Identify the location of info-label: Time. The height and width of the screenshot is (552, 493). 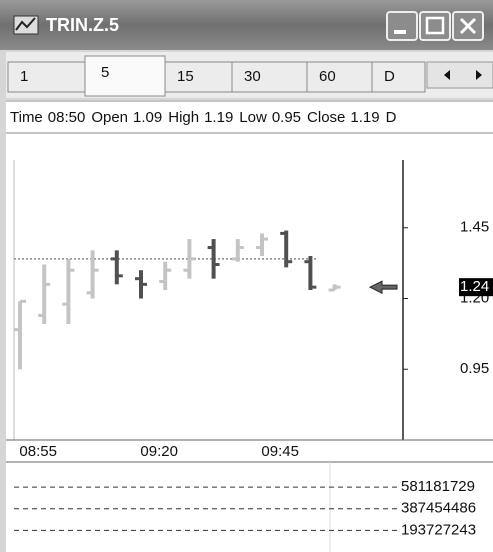
(26, 117).